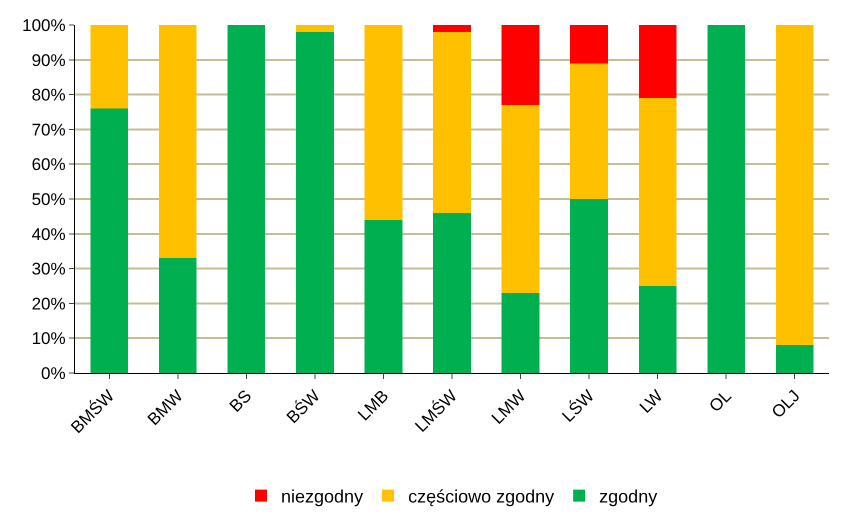 The height and width of the screenshot is (527, 854). Describe the element at coordinates (49, 304) in the screenshot. I see `y-tick-label: 20%` at that location.